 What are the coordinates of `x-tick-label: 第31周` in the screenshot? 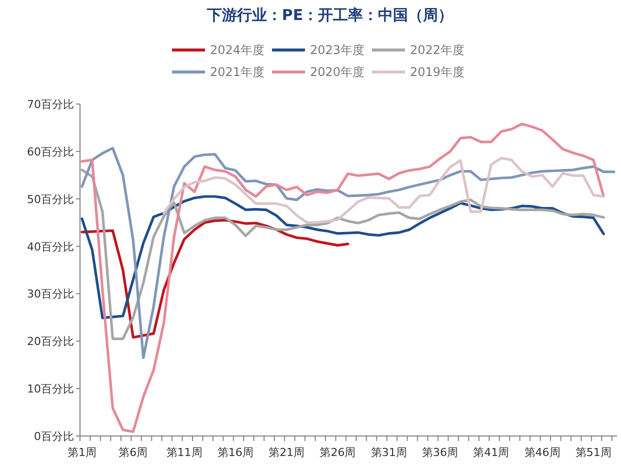 It's located at (388, 452).